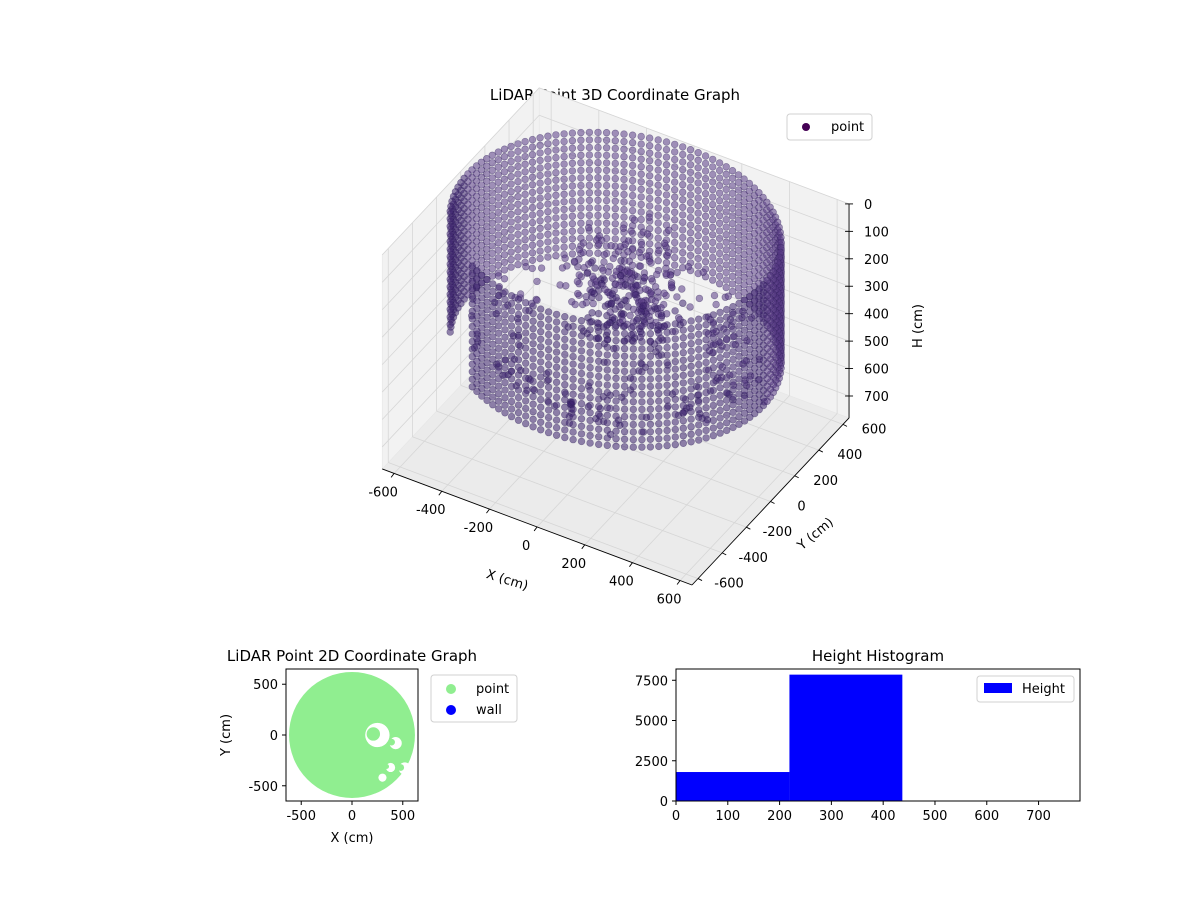 The width and height of the screenshot is (1200, 900). I want to click on chart-3d-zlabel: H (cm), so click(918, 326).